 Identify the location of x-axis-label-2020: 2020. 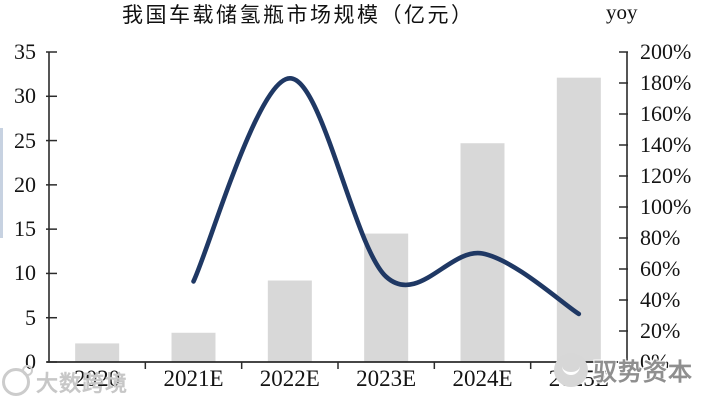
(97, 378).